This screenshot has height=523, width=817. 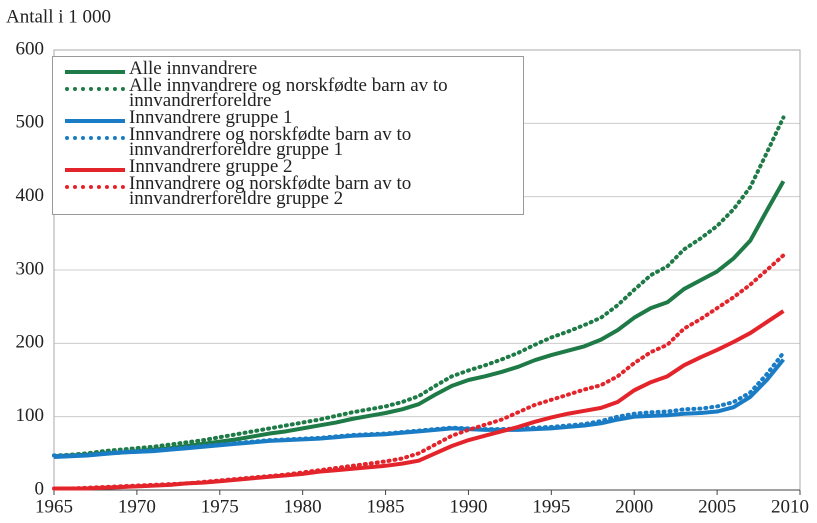 I want to click on y-tick-label: 100, so click(x=30, y=415).